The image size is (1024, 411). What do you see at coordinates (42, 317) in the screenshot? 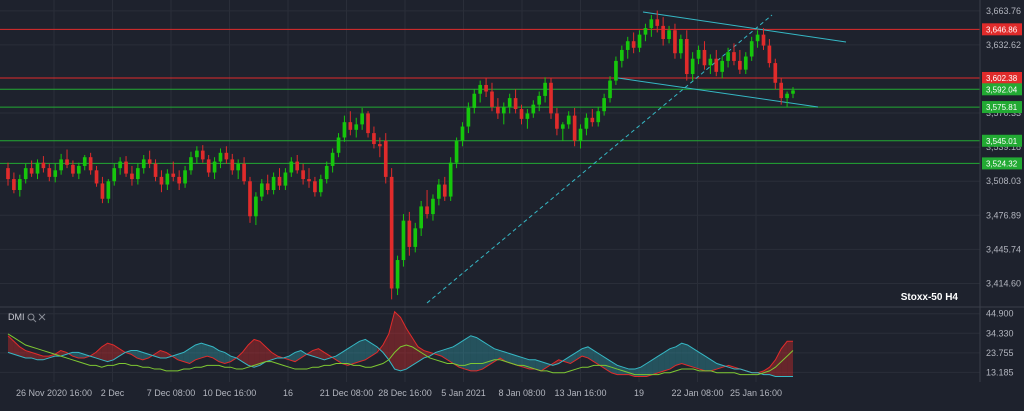
I see `indicator-close-icon` at bounding box center [42, 317].